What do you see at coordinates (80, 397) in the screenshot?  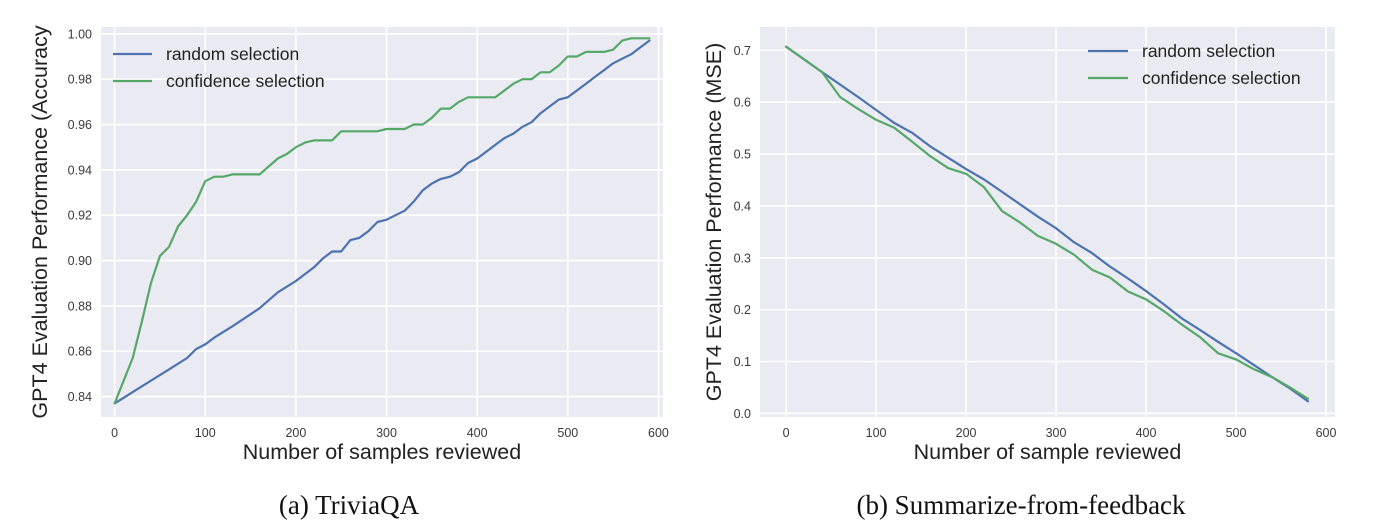 I see `chart-a-y-tick-label: 0.84` at bounding box center [80, 397].